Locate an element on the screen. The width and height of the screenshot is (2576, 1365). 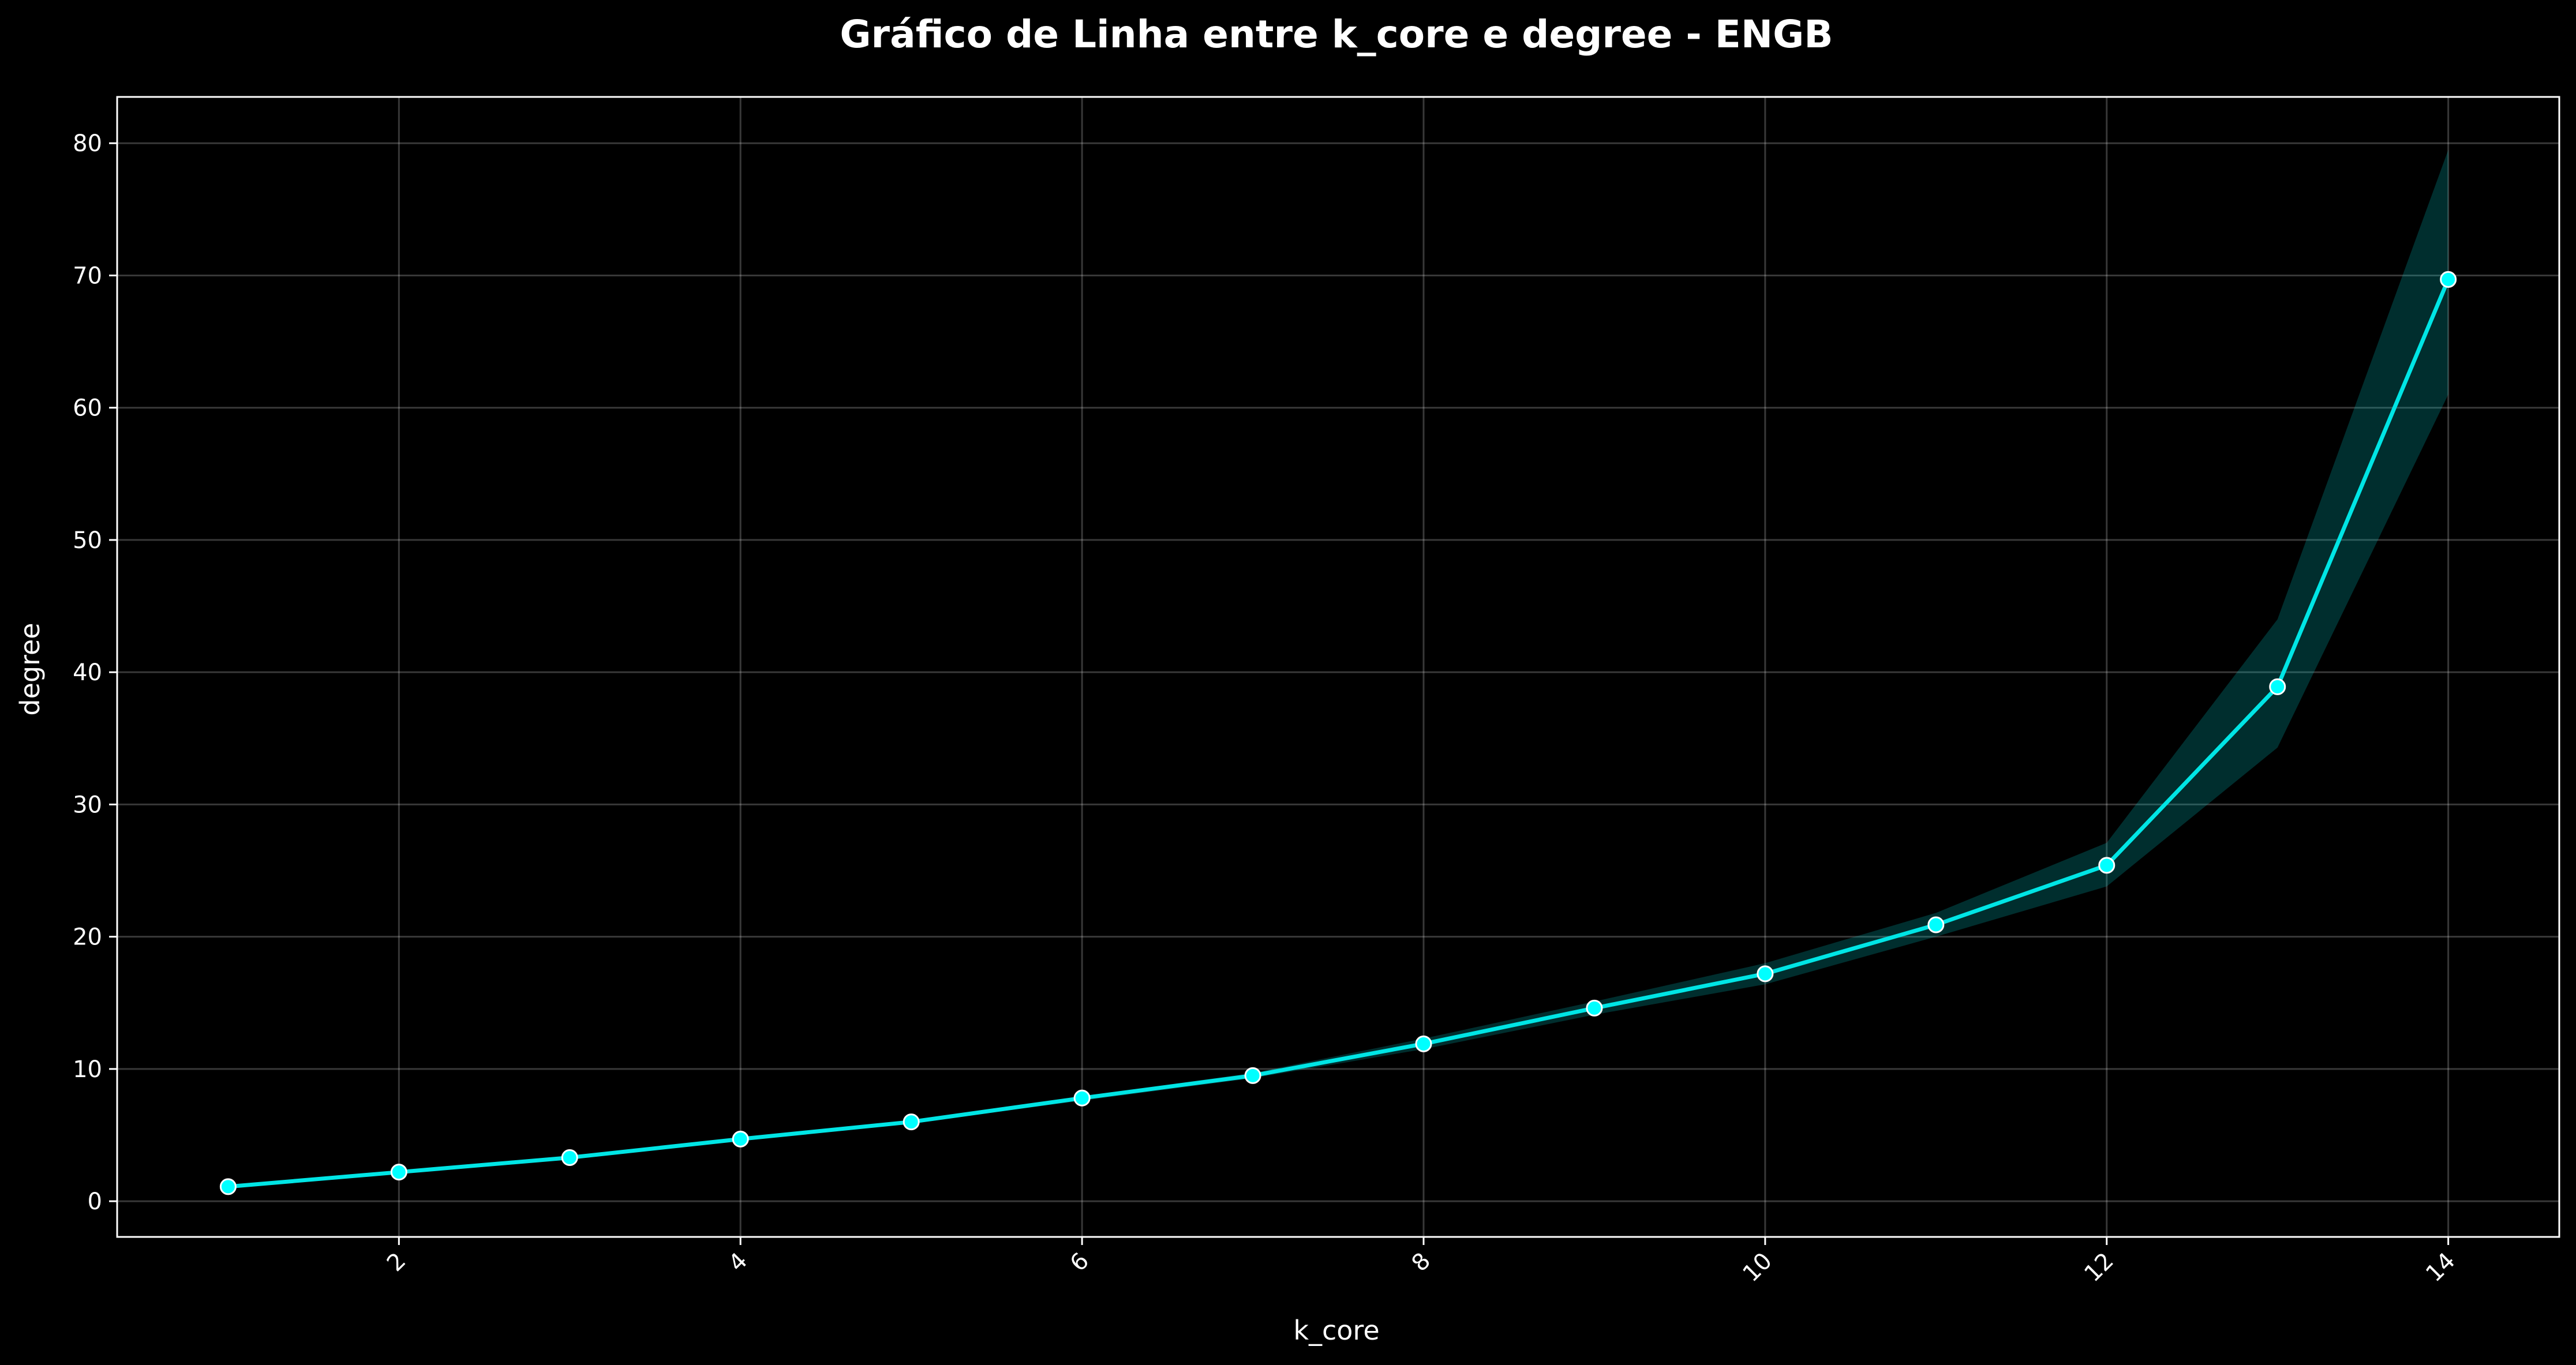
x-tick-label: 4 is located at coordinates (739, 1262).